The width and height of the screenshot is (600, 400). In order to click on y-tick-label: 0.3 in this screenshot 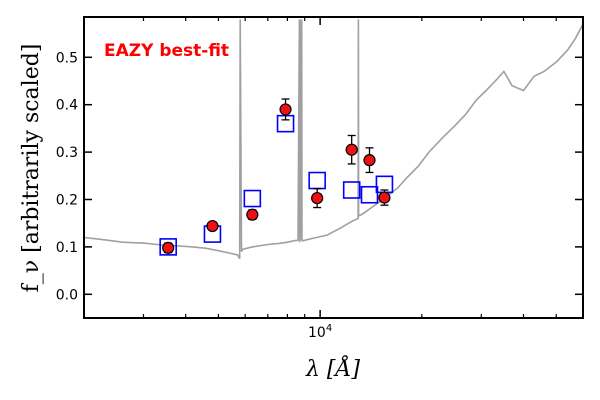, I will do `click(67, 153)`.